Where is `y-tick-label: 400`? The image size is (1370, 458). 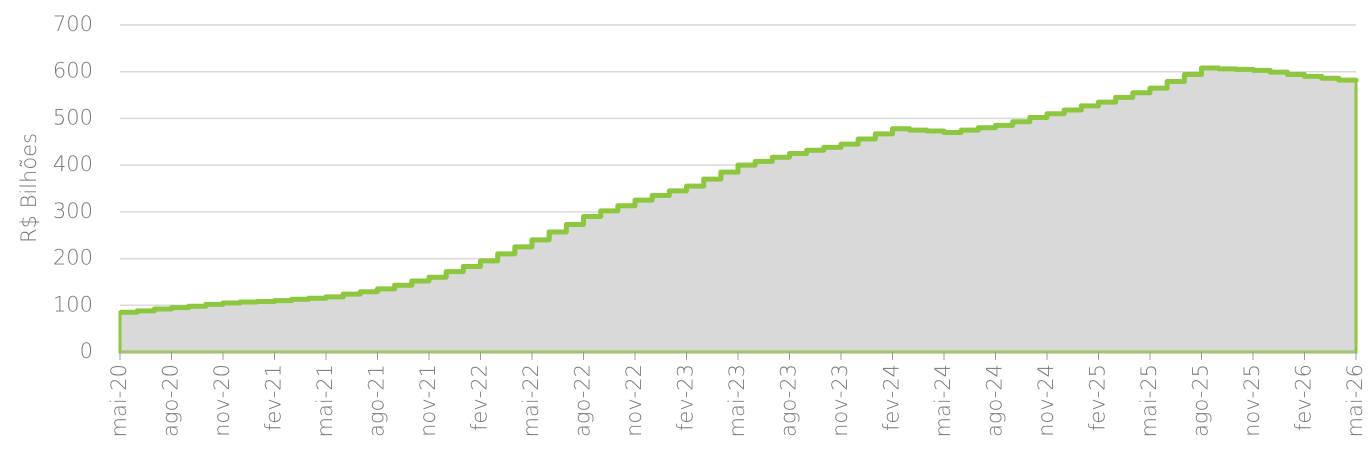
y-tick-label: 400 is located at coordinates (73, 164).